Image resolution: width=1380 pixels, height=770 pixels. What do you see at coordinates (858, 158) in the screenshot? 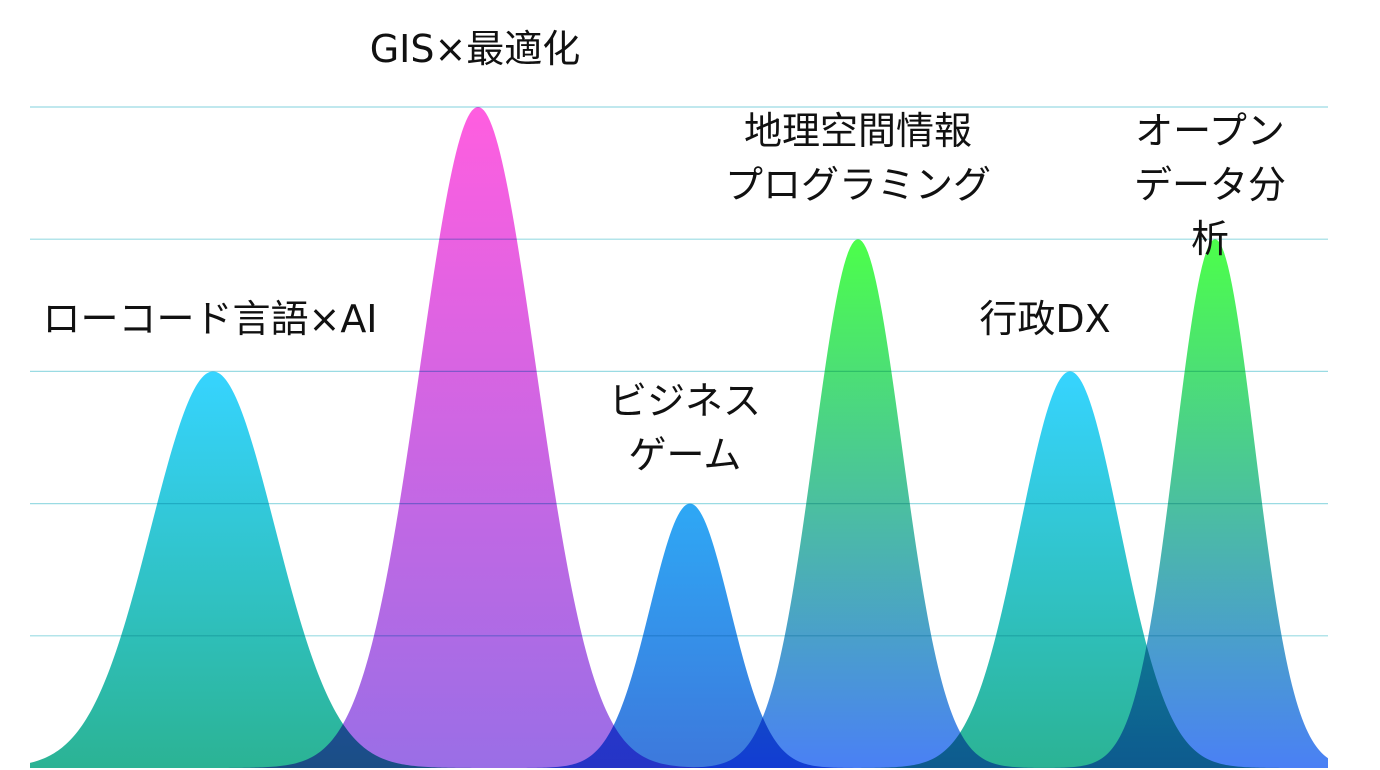
I see `peak-label: 地理空間情報 プログラミング` at bounding box center [858, 158].